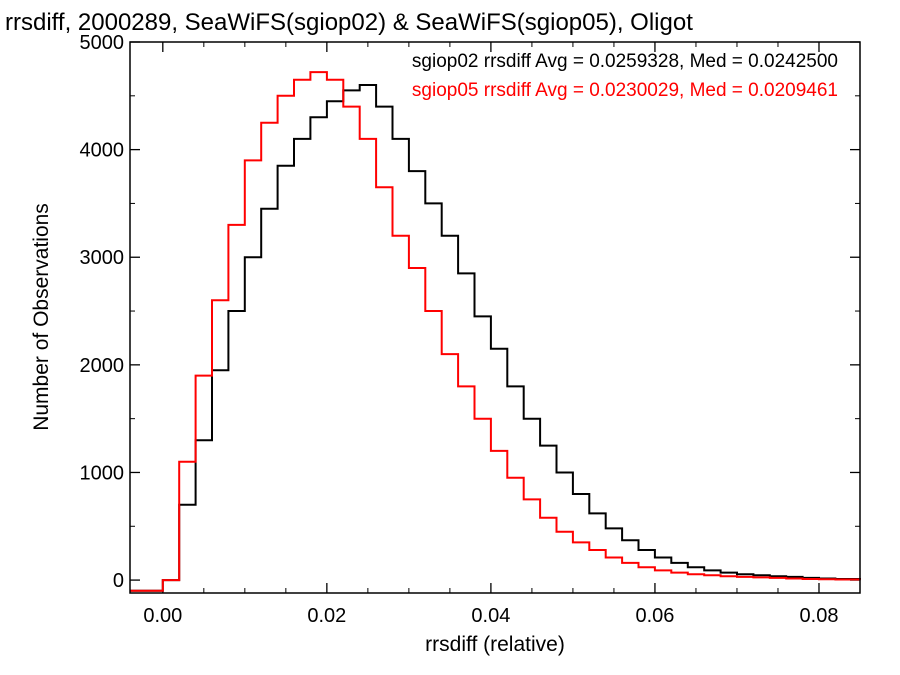  Describe the element at coordinates (102, 366) in the screenshot. I see `y-tick-label: 2000` at that location.